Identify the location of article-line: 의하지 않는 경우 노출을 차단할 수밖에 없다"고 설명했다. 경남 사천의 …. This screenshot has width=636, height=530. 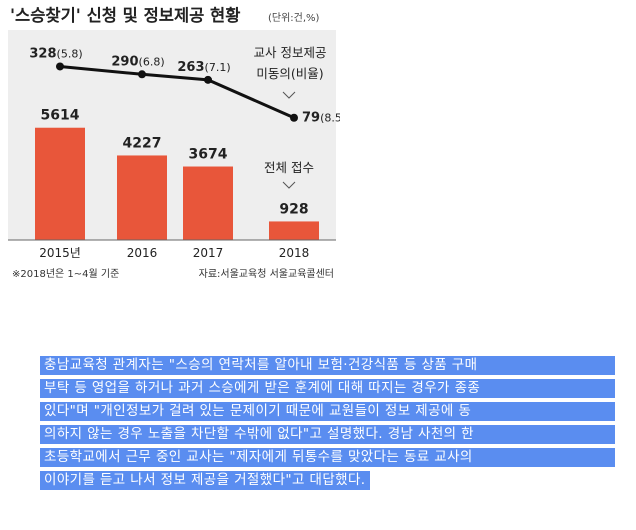
(327, 434).